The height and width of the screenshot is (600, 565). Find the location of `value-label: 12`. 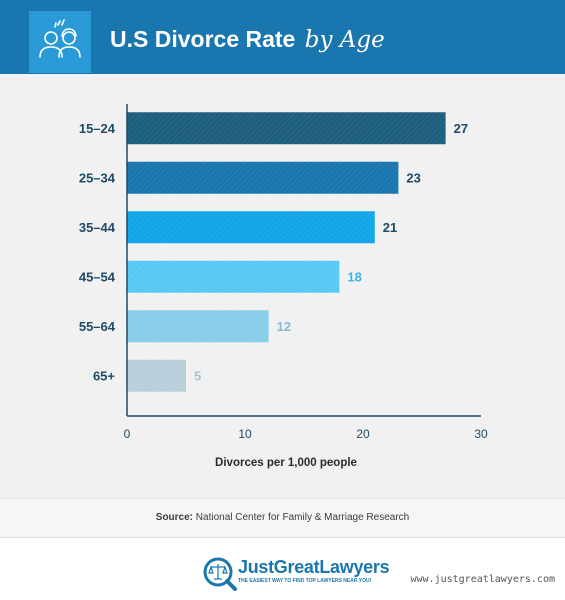

value-label: 12 is located at coordinates (284, 326).